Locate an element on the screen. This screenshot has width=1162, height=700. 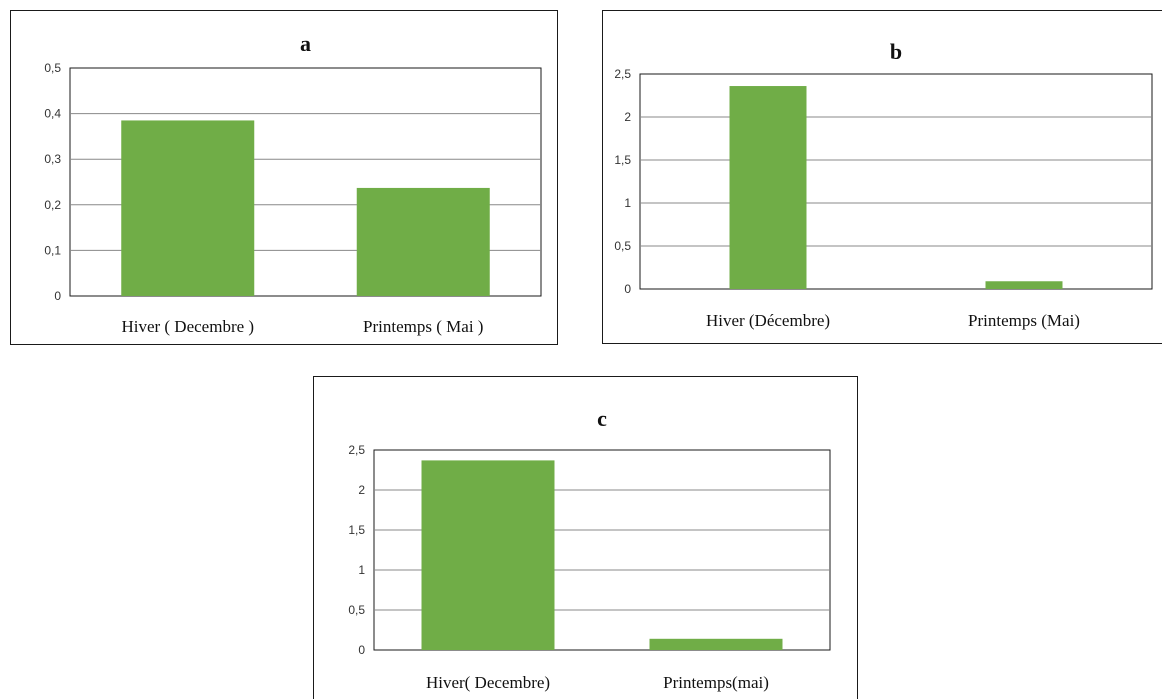
category-label: Printemps(mai) is located at coordinates (716, 682).